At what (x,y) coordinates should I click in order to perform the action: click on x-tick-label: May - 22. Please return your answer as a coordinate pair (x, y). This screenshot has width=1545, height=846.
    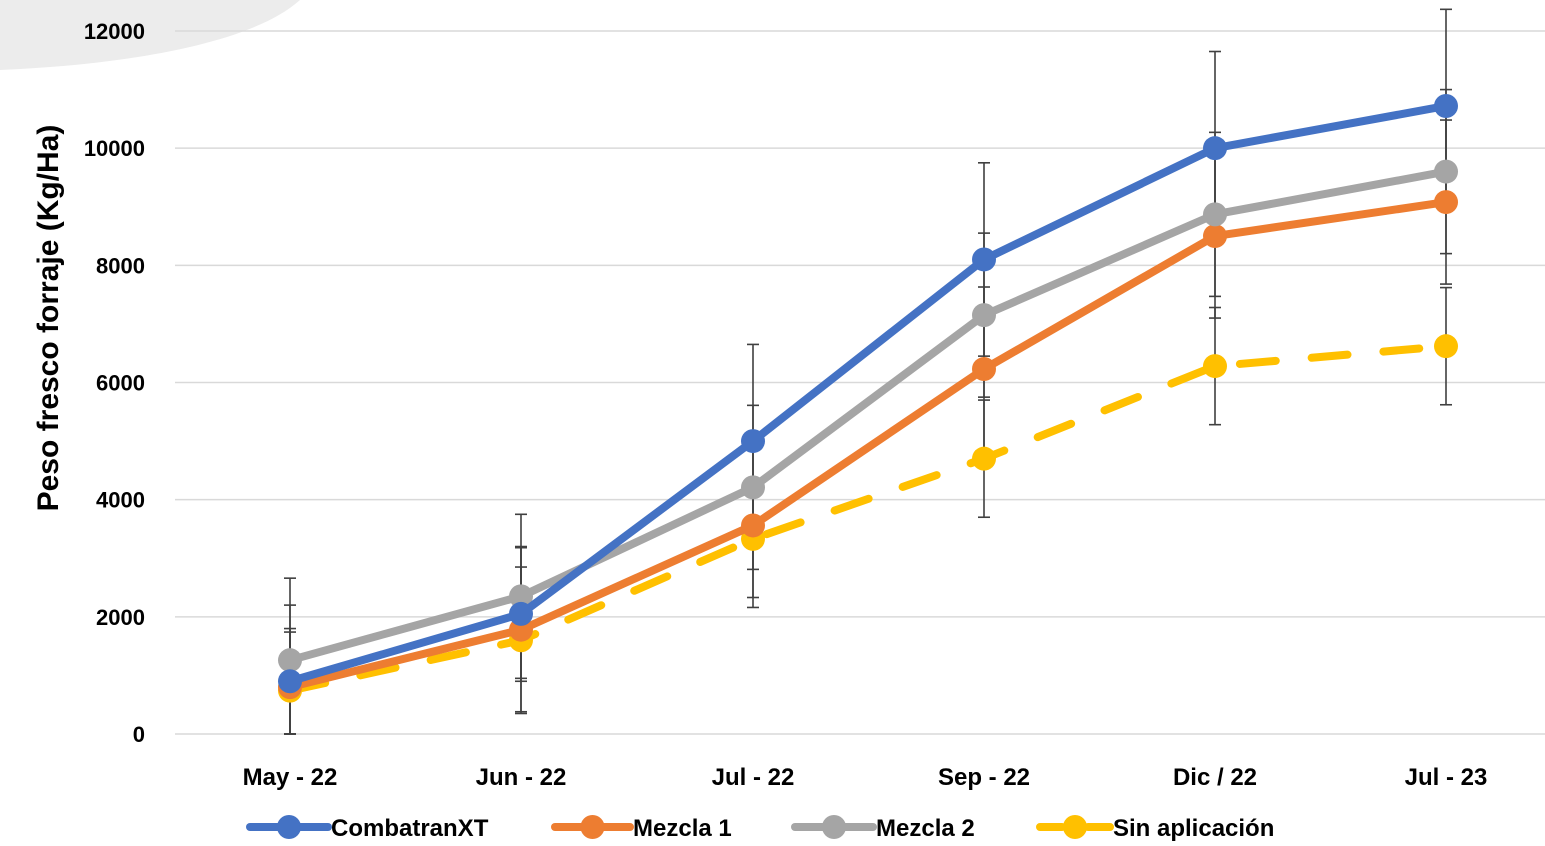
    Looking at the image, I should click on (290, 777).